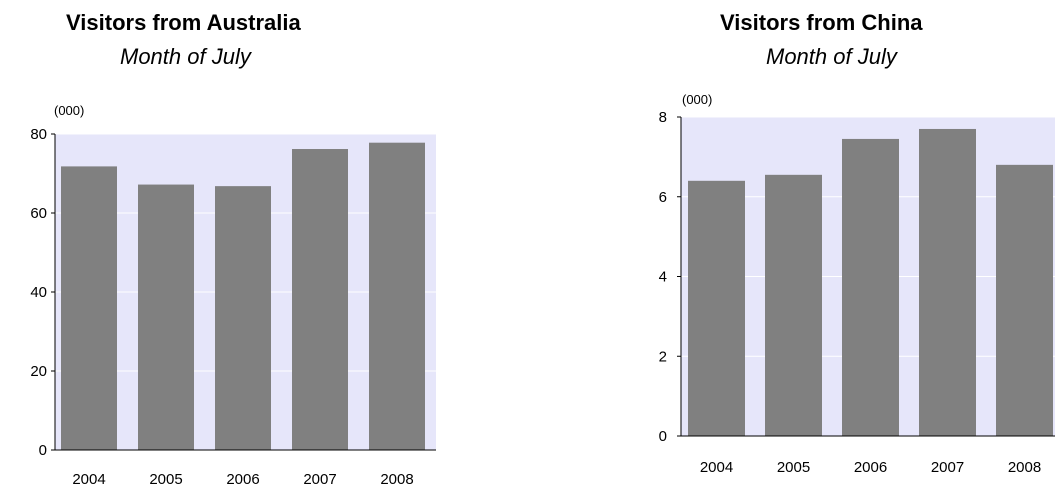 Image resolution: width=1055 pixels, height=491 pixels. What do you see at coordinates (821, 22) in the screenshot?
I see `chart-title: Visitors from China` at bounding box center [821, 22].